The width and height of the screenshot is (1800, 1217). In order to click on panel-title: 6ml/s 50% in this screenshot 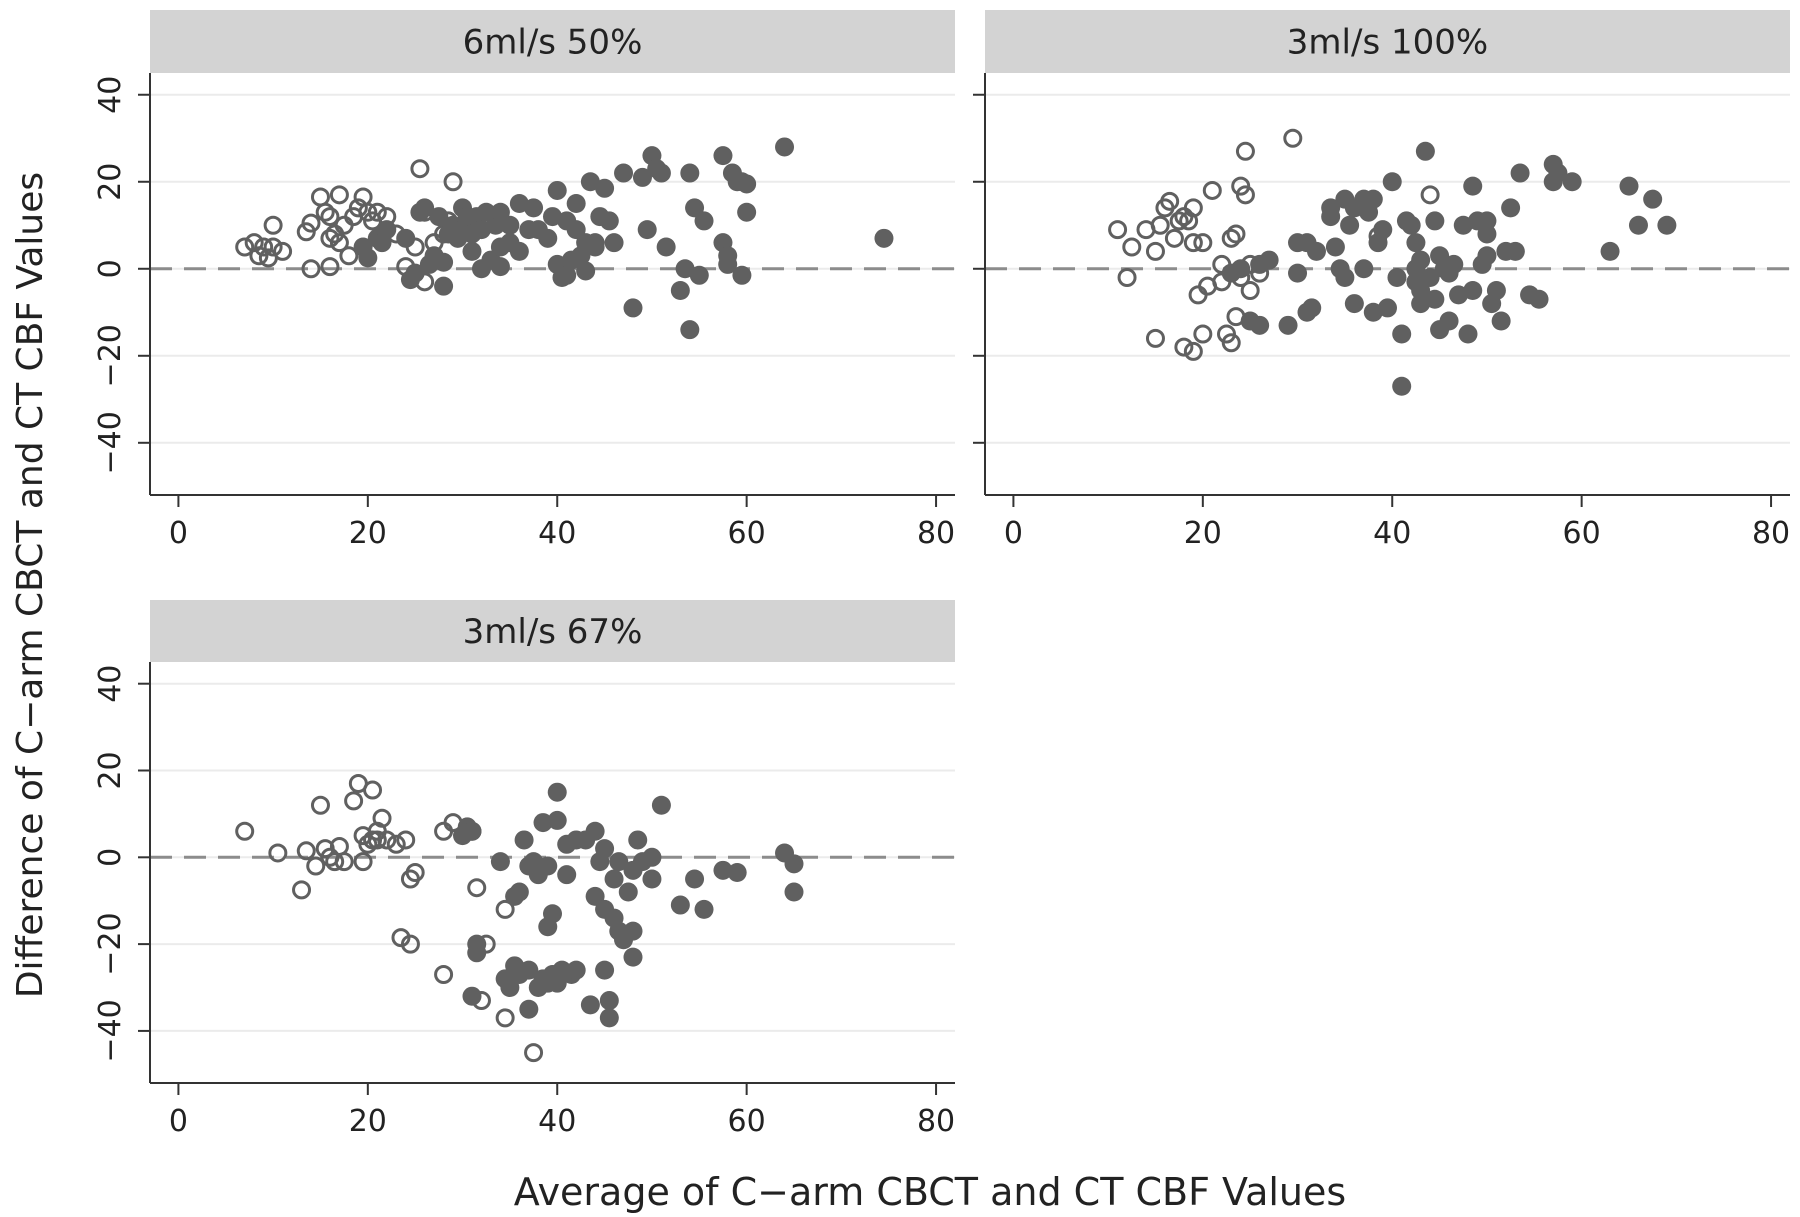, I will do `click(553, 43)`.